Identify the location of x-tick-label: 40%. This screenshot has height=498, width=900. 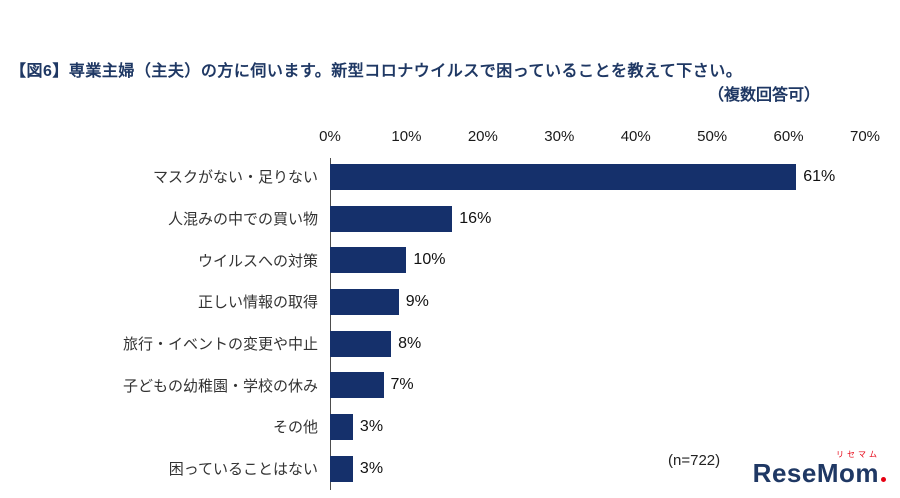
(635, 136).